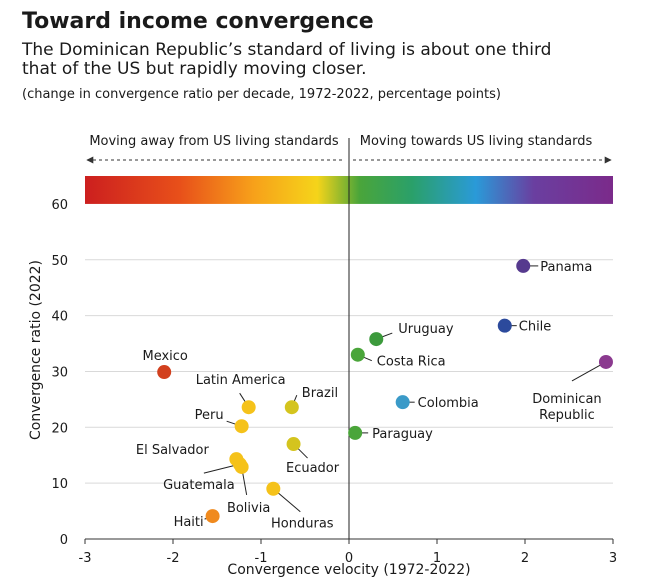  Describe the element at coordinates (535, 327) in the screenshot. I see `point-label: Chile` at that location.